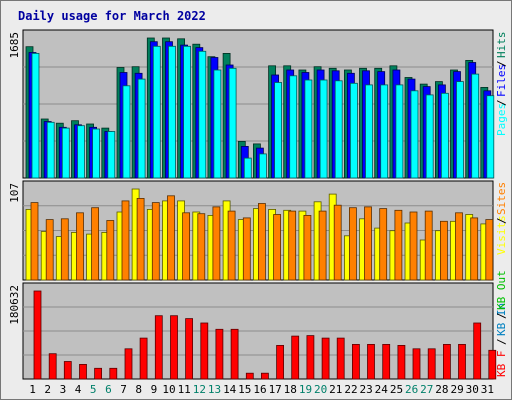 The width and height of the screenshot is (512, 400). I want to click on legend-hits: Pages/Files/Hits, so click(501, 84).